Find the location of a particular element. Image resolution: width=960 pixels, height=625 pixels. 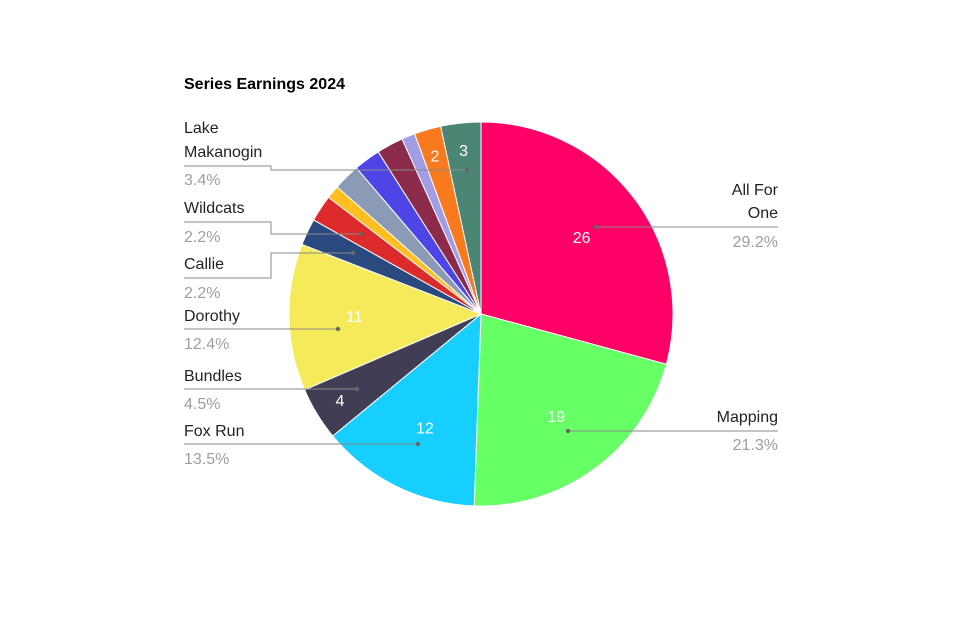

pie-slice-fox-run is located at coordinates (407, 409).